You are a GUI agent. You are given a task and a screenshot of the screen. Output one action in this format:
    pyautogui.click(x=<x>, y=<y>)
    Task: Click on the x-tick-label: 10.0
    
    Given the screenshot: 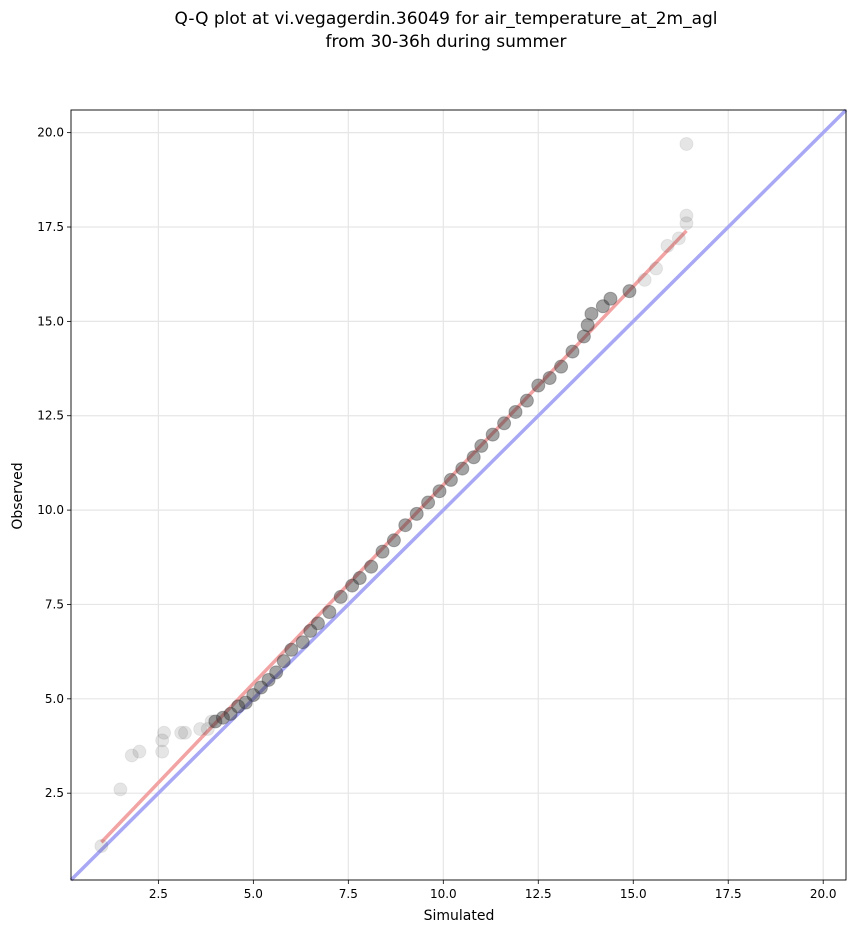 What is the action you would take?
    pyautogui.click(x=443, y=894)
    